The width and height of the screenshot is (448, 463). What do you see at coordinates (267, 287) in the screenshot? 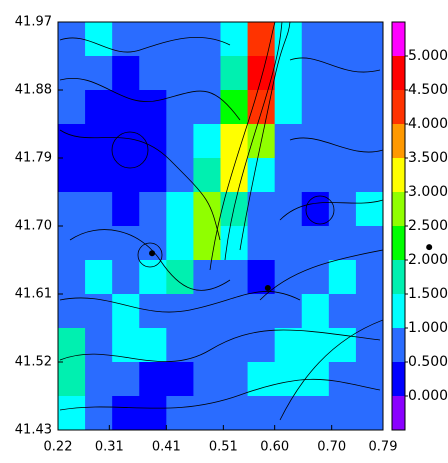
I see `point` at bounding box center [267, 287].